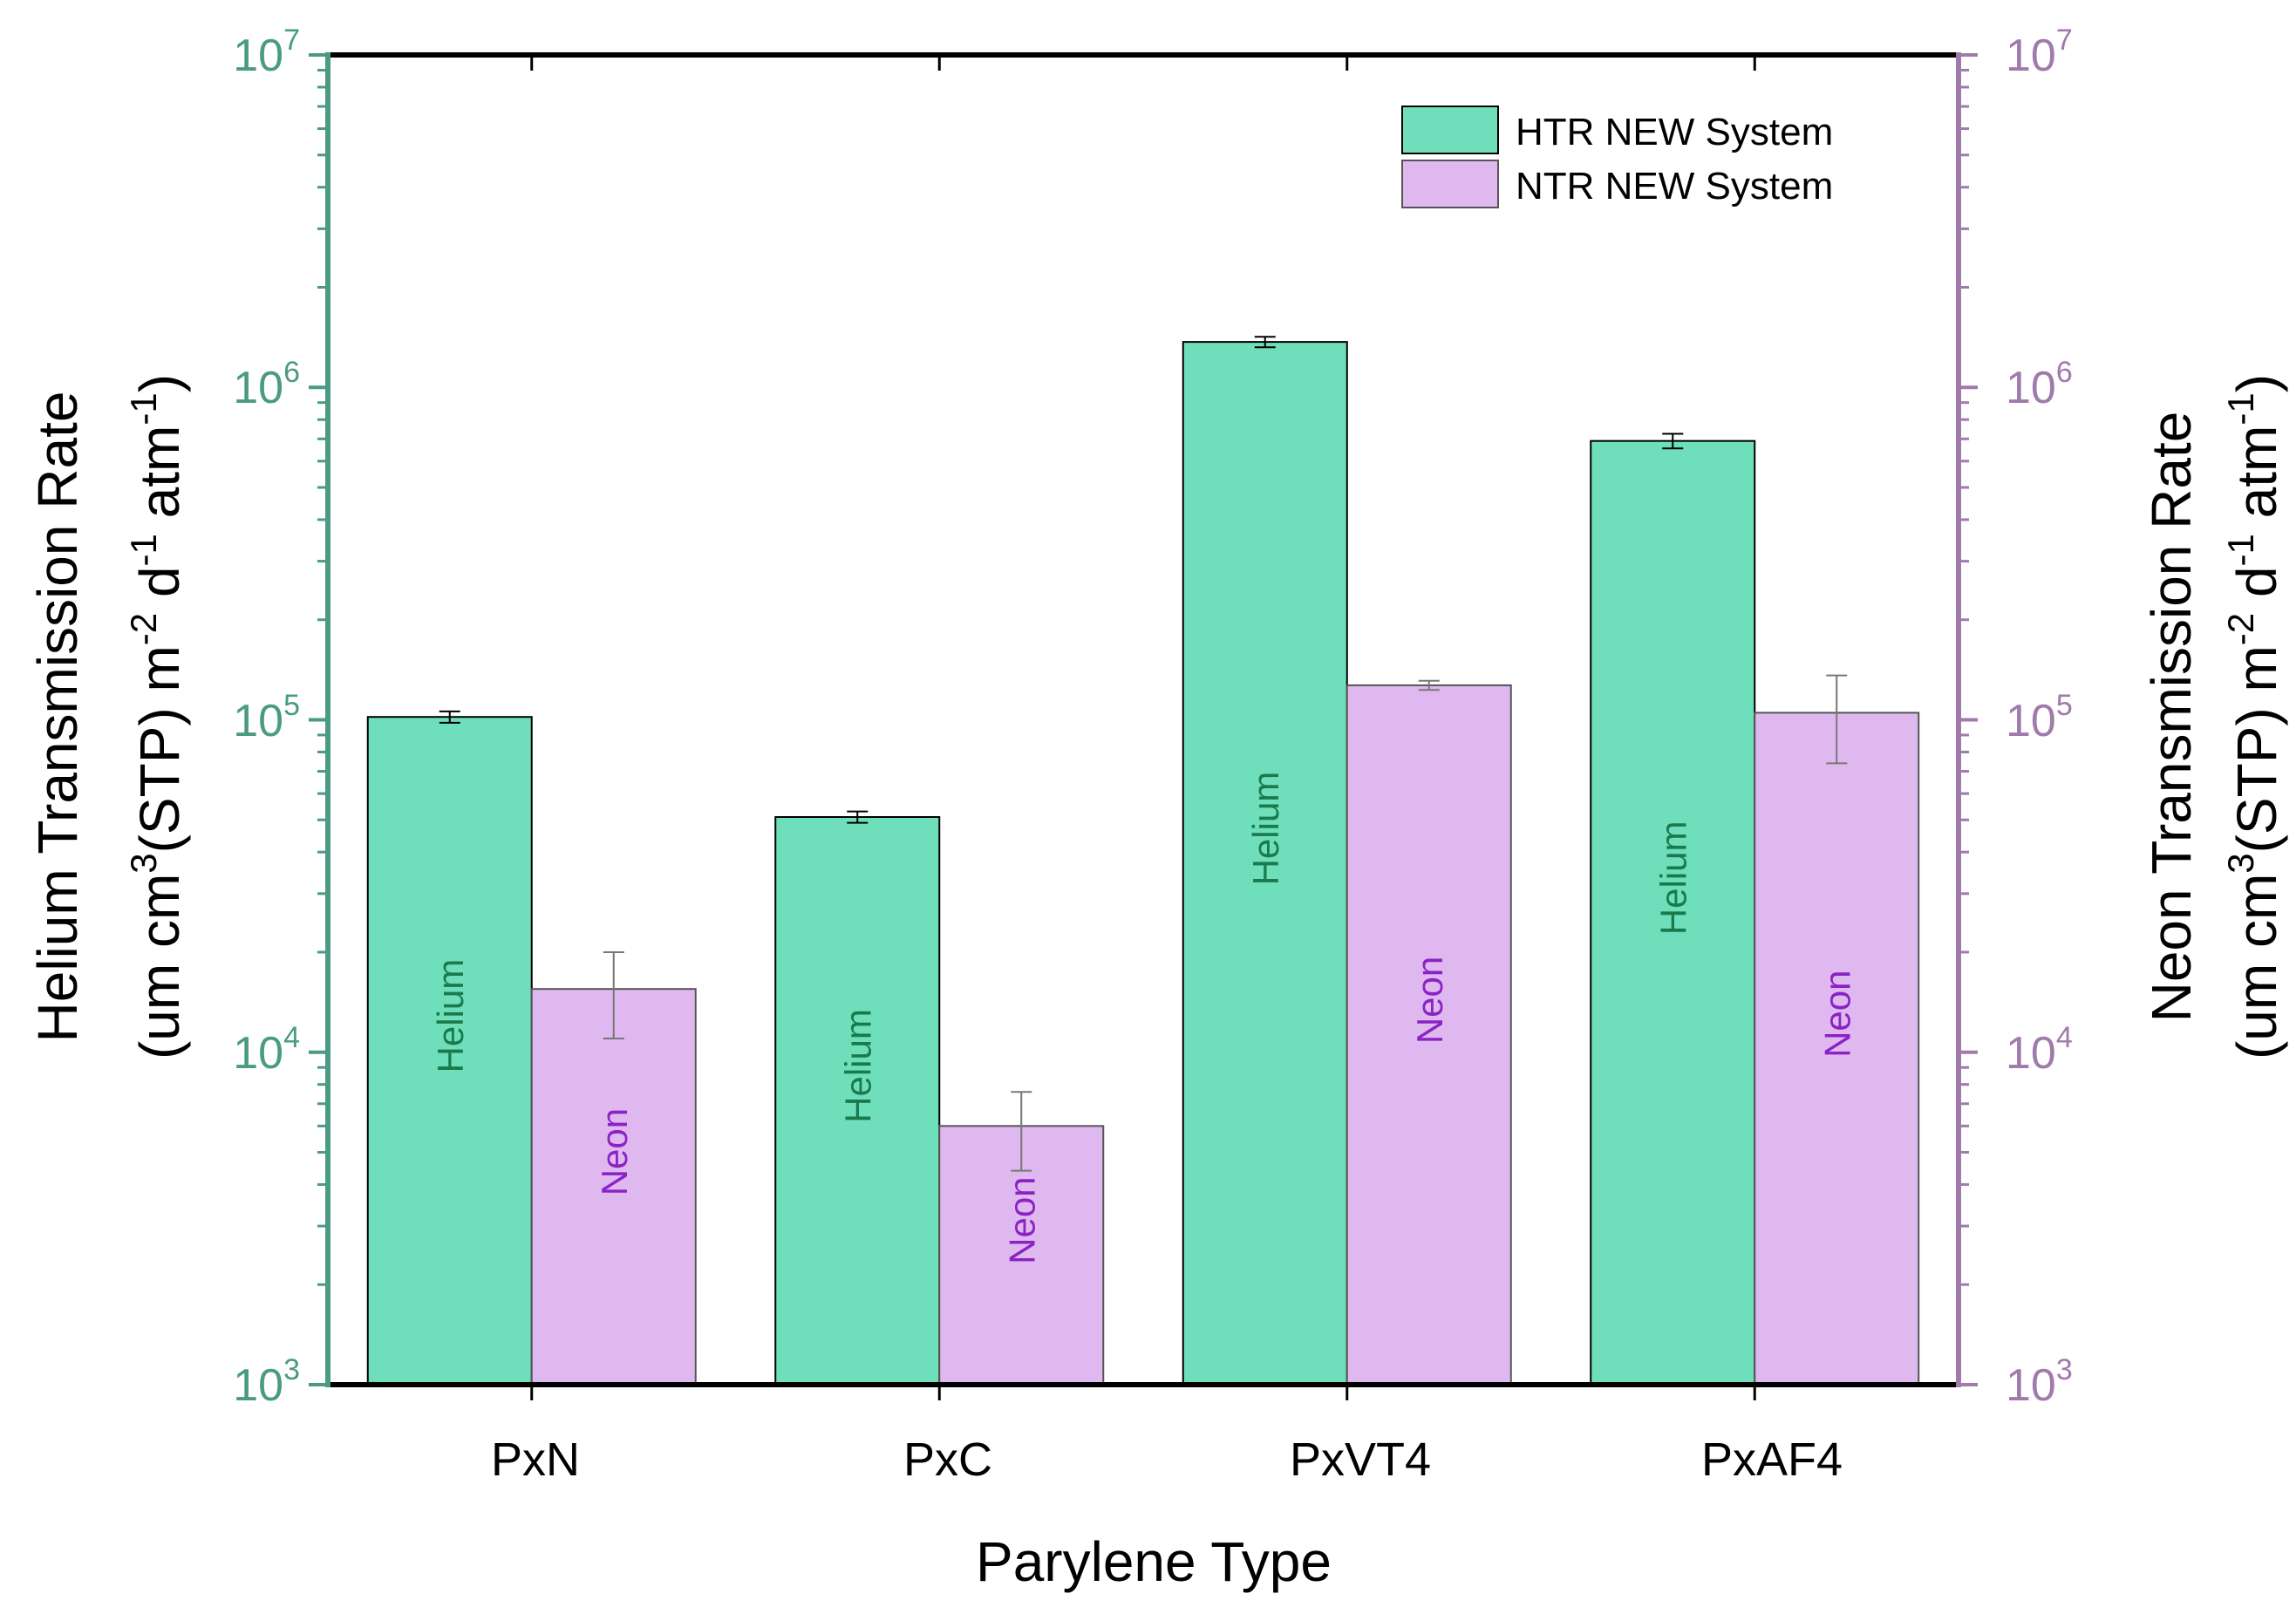 The image size is (2296, 1614). What do you see at coordinates (451, 1016) in the screenshot?
I see `bar-label-helium-pxn: Helium` at bounding box center [451, 1016].